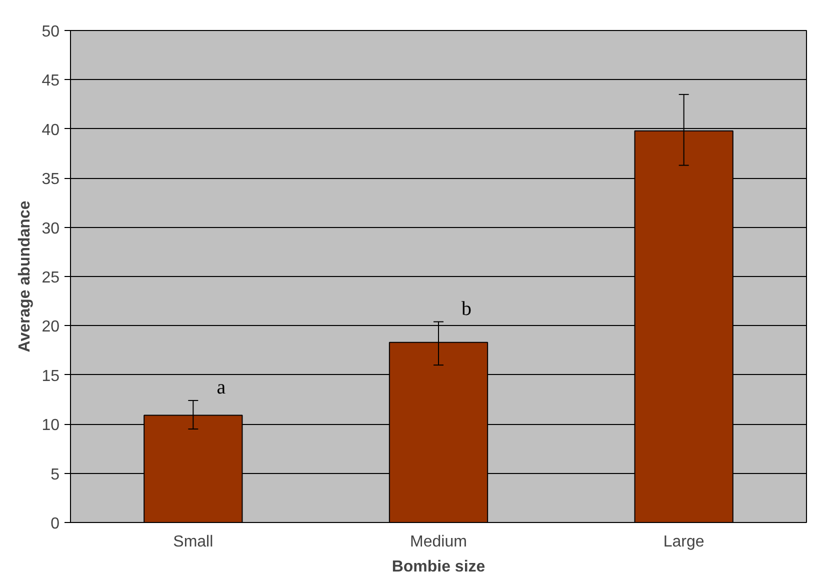  I want to click on y-tick-label: 20, so click(51, 327).